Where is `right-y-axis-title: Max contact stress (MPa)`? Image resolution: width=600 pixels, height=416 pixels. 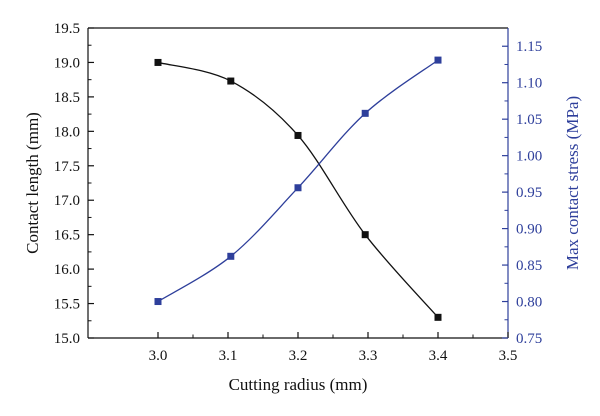 right-y-axis-title: Max contact stress (MPa) is located at coordinates (572, 183).